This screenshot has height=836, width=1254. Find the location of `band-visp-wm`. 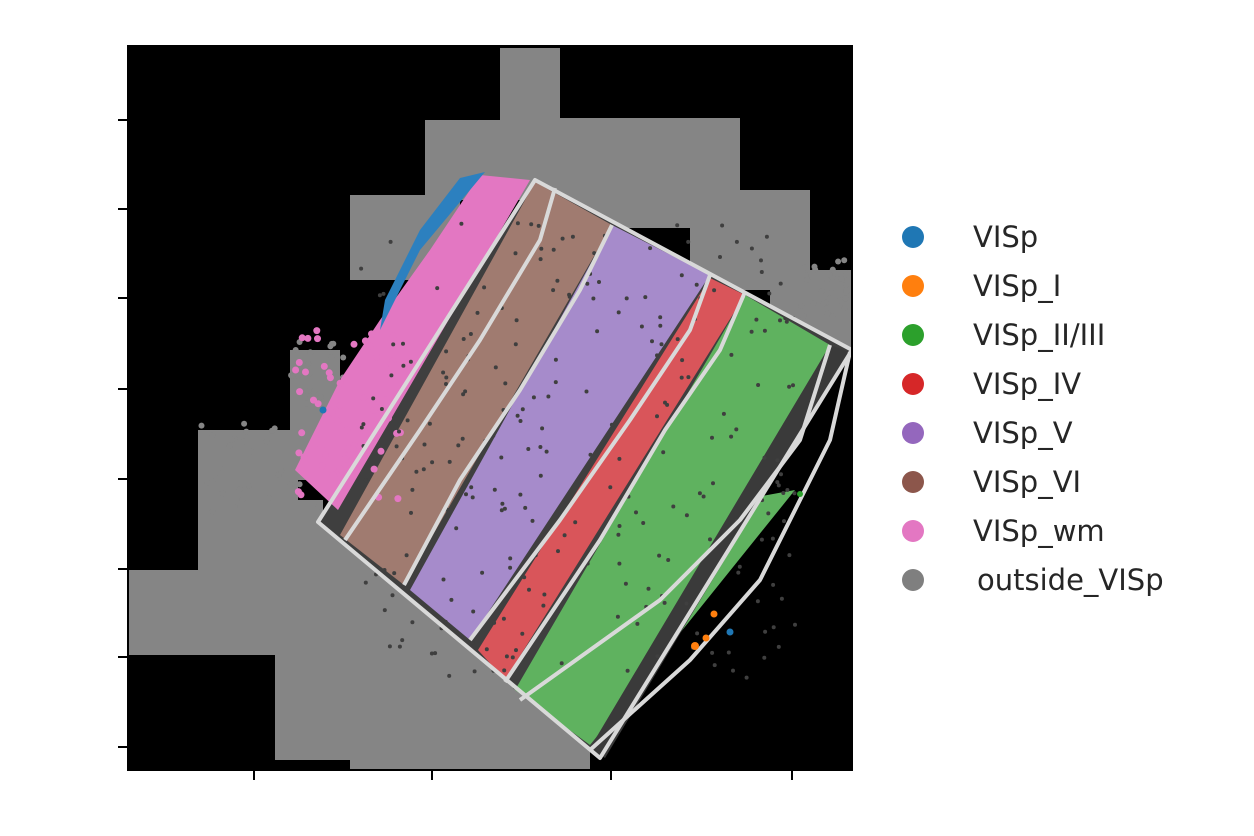

band-visp-wm is located at coordinates (412, 342).